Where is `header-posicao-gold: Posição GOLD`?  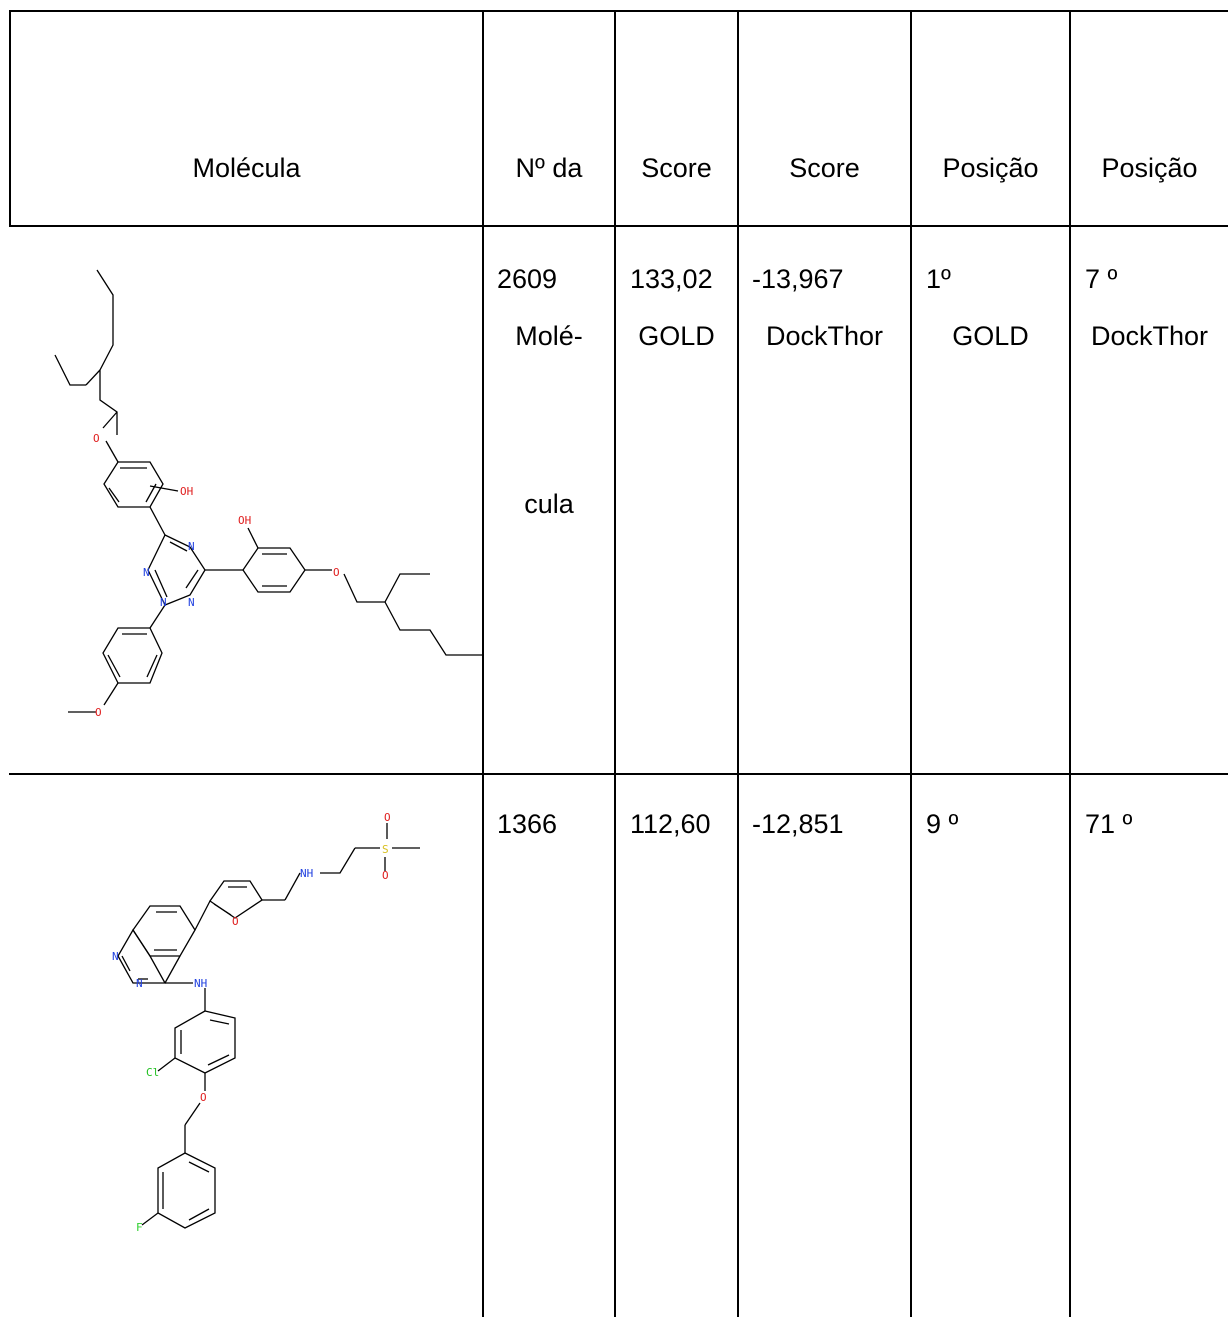 header-posicao-gold: Posição GOLD is located at coordinates (990, 252).